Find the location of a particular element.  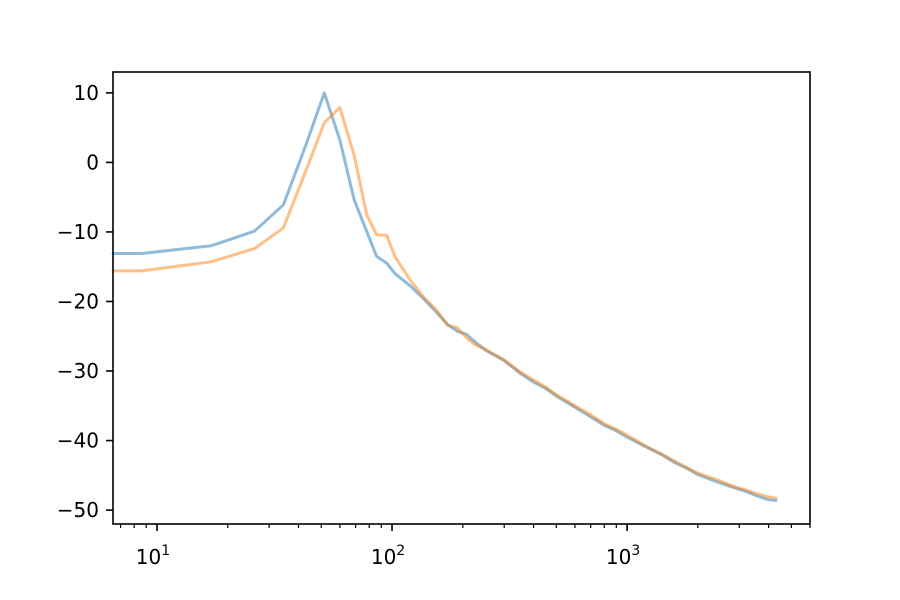

x-axis: 10¹ 10² 10³ is located at coordinates (465, 546).